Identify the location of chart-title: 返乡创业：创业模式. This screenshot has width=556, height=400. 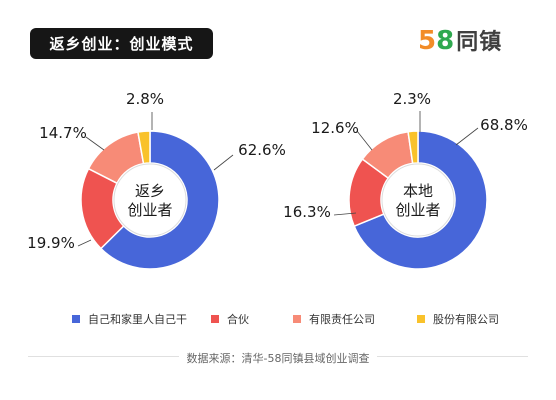
(121, 44).